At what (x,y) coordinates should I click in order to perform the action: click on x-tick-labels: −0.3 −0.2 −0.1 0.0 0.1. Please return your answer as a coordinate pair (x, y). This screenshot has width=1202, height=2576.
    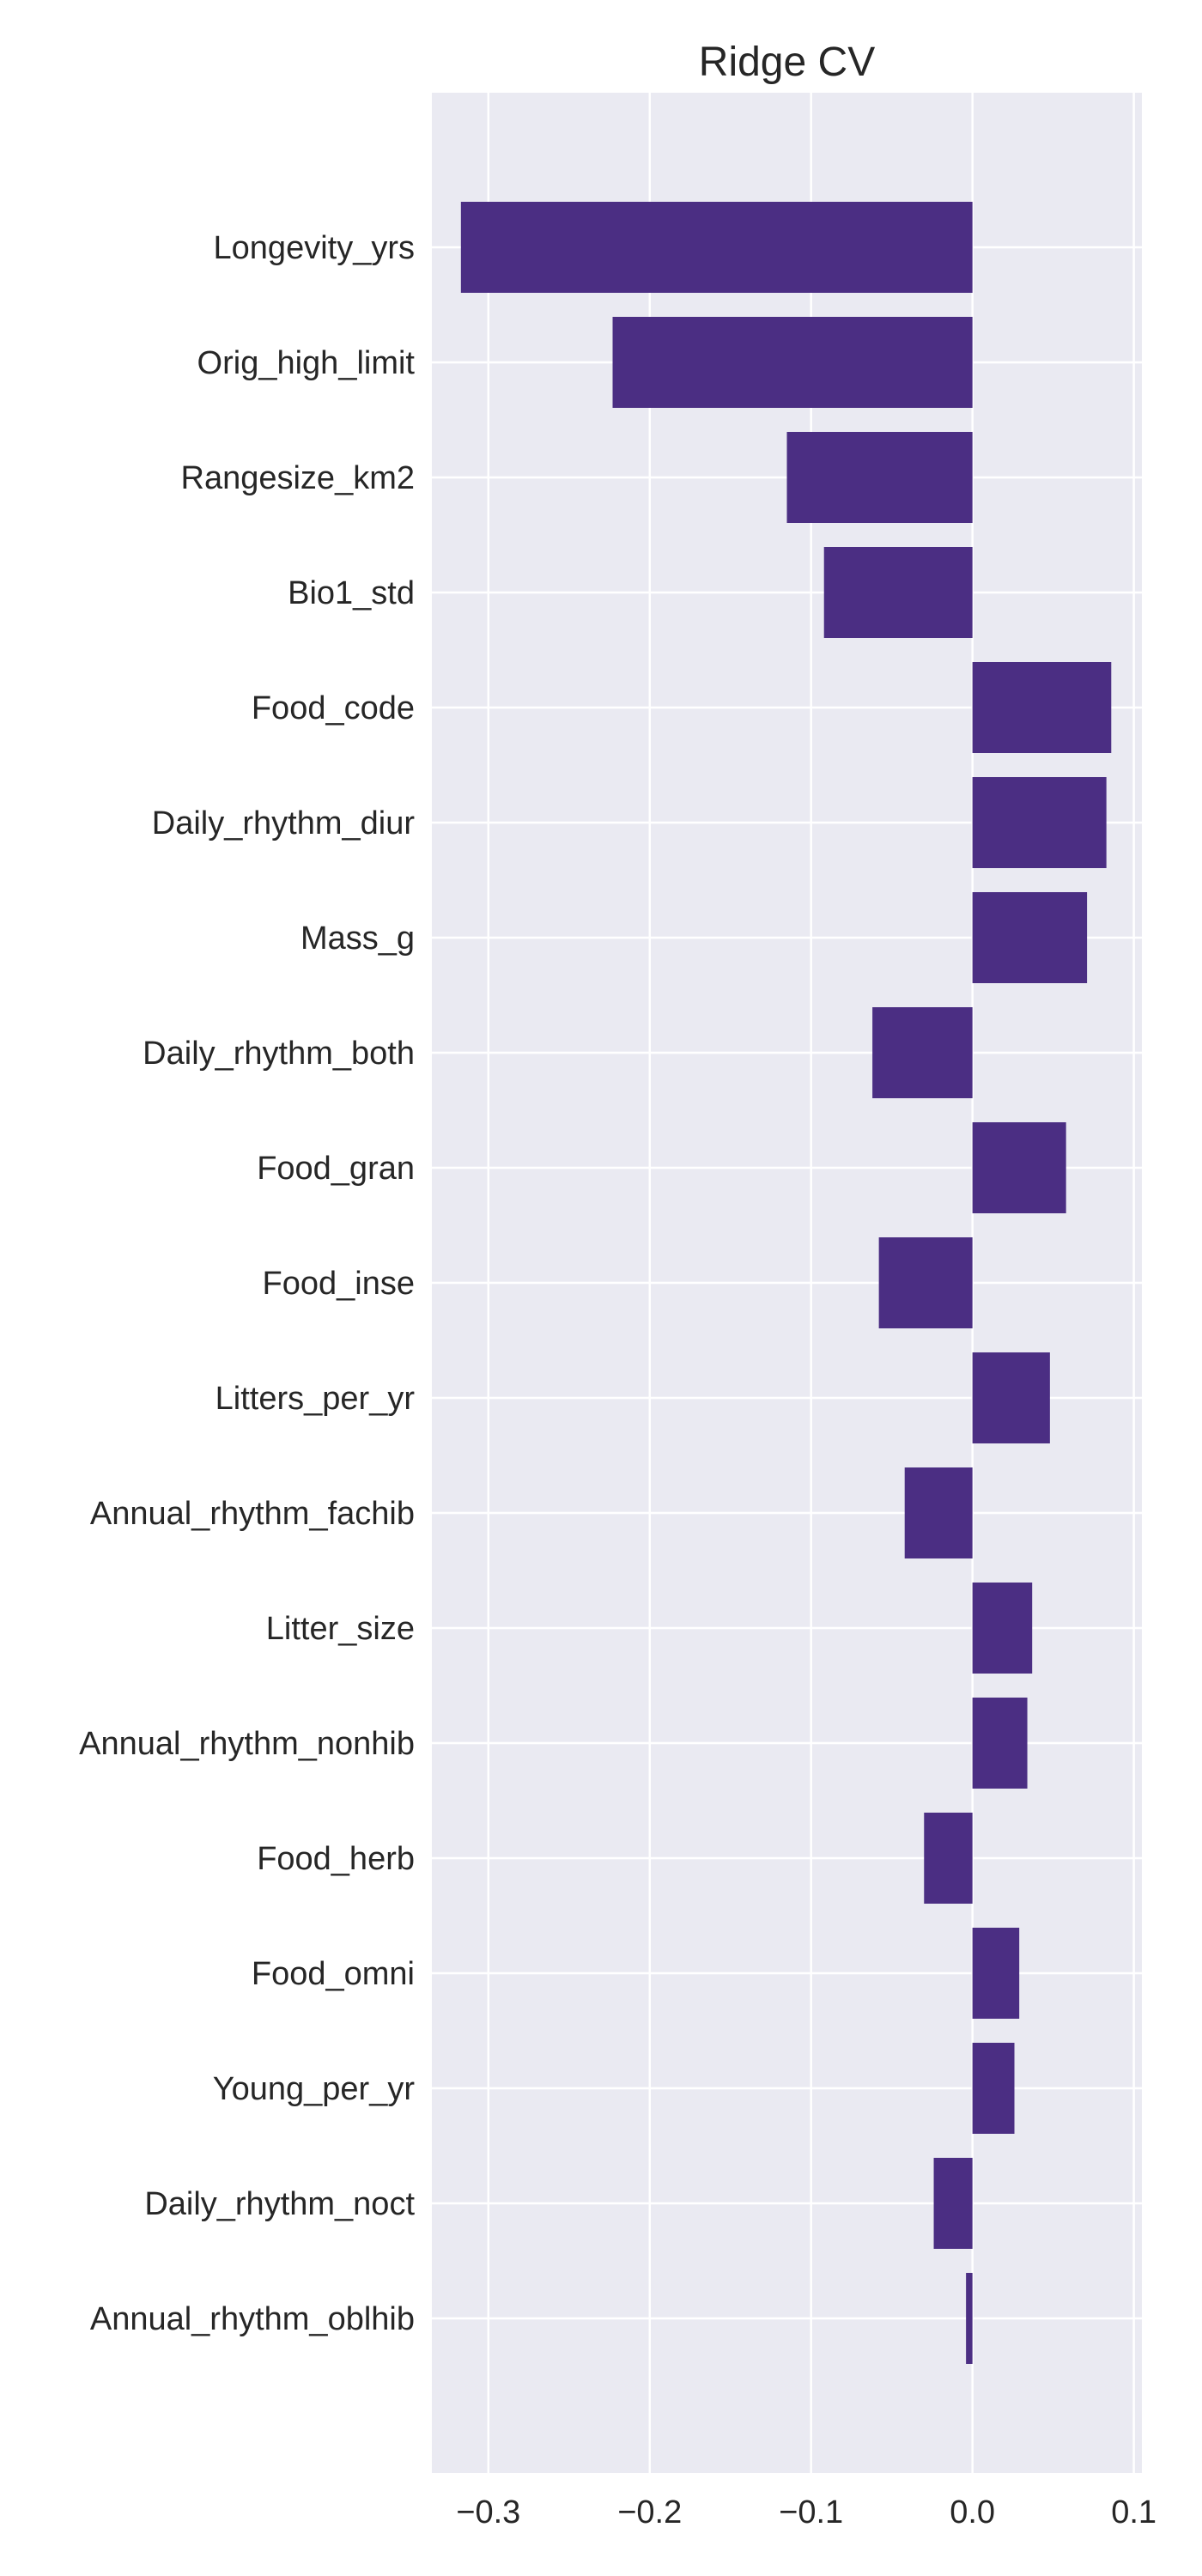
    Looking at the image, I should click on (806, 2512).